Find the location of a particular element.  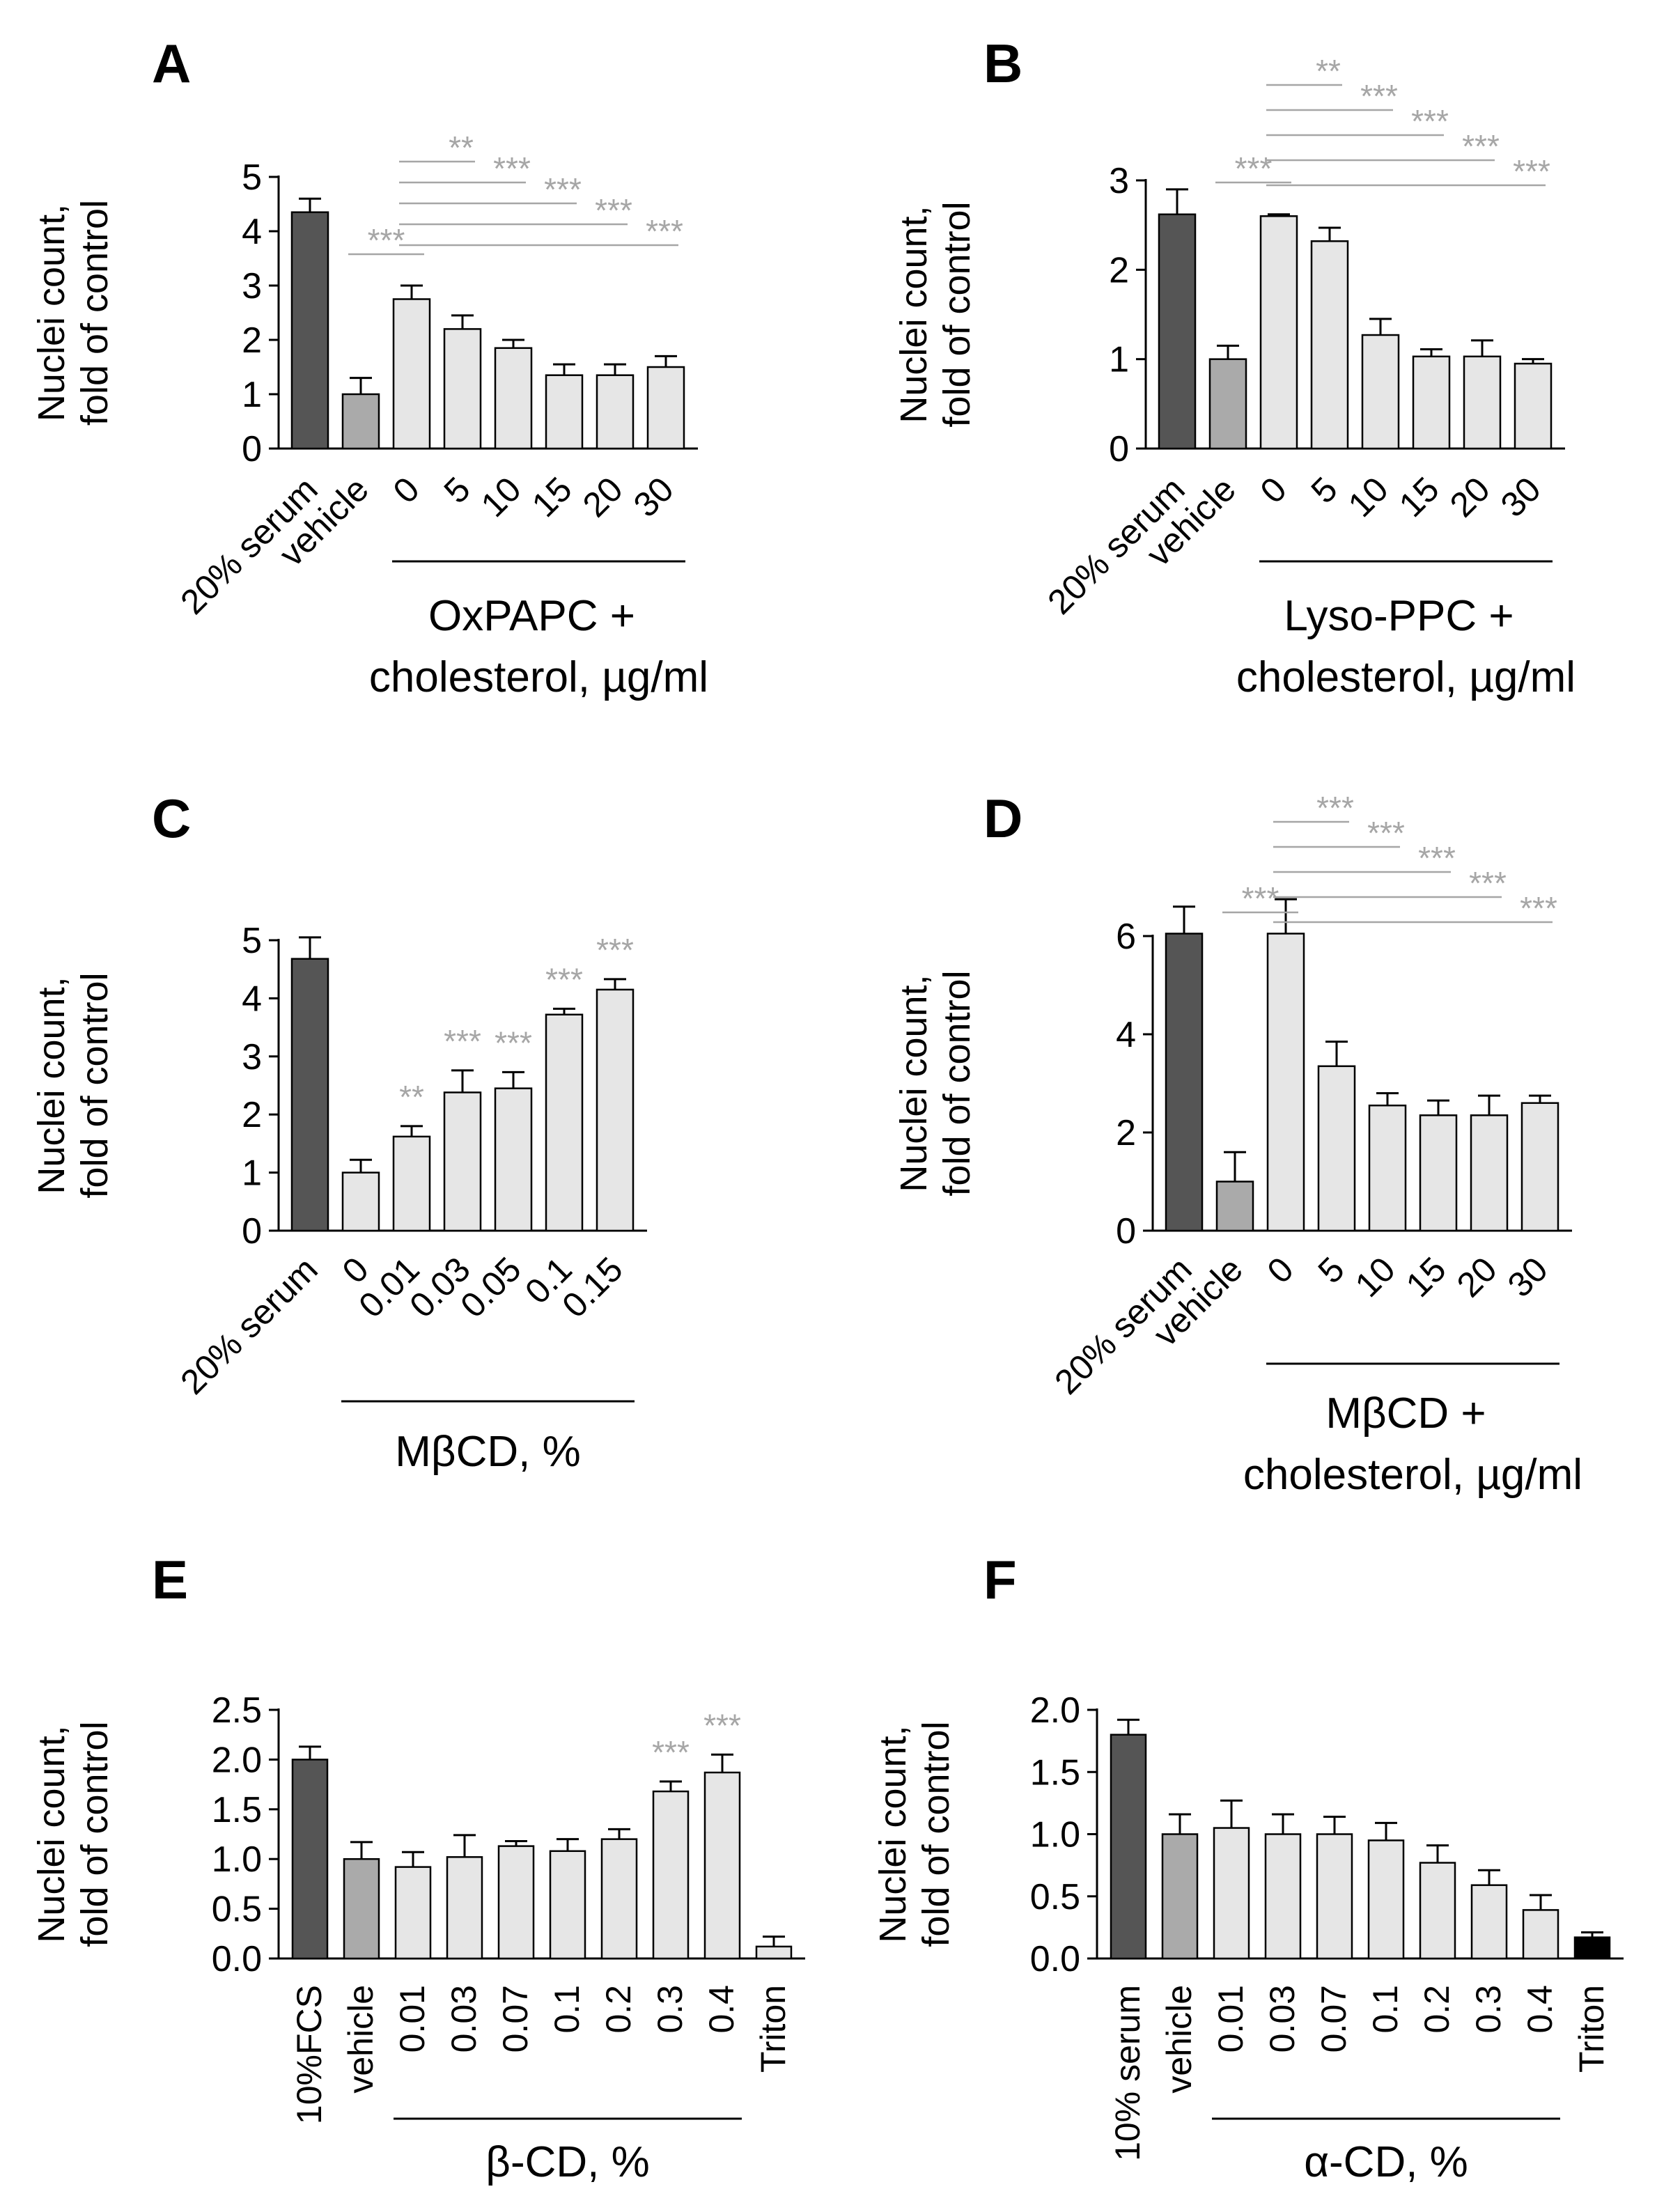

x-tick-label: 0.03 is located at coordinates (463, 2019).